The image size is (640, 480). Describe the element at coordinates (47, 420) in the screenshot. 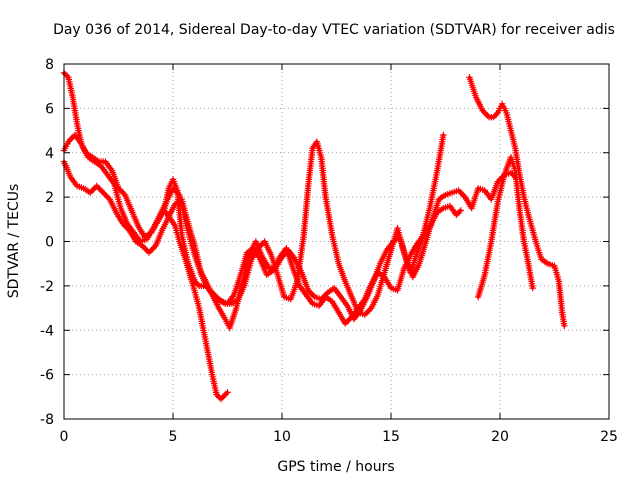

I see `y-tick-label: -8` at that location.